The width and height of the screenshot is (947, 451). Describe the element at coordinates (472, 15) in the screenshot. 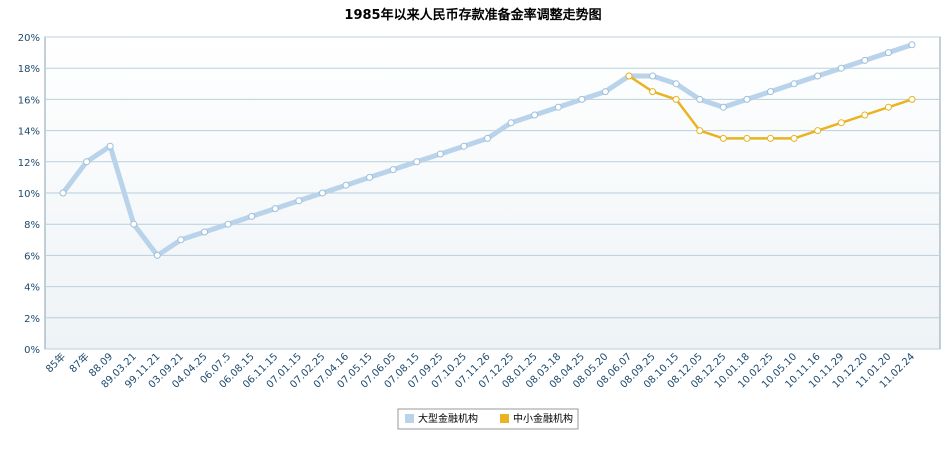

I see `chart-title: 1985年以来人民币存款准备金率调整走势图` at that location.